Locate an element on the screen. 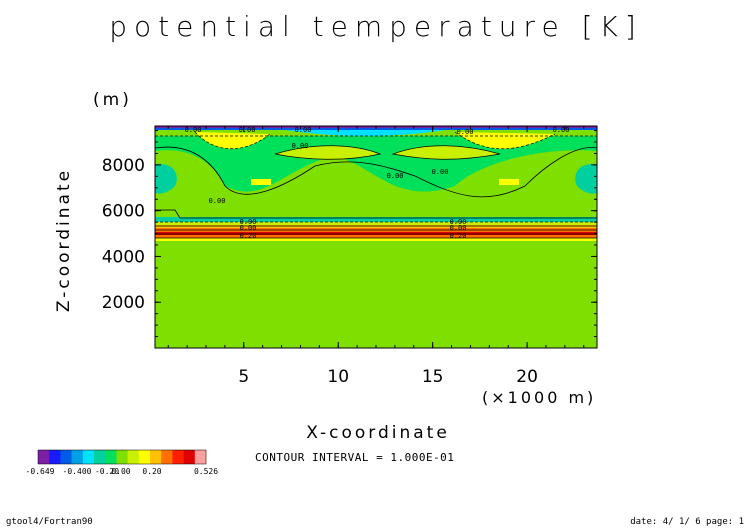 The image size is (752, 532). y-tick-label-1: 4000 is located at coordinates (123, 257).